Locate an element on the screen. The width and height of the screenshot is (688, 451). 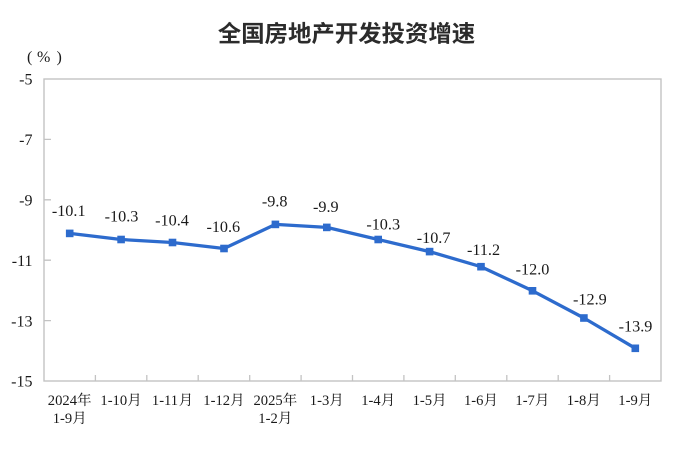
svg-text: -10.1 is located at coordinates (69, 211).